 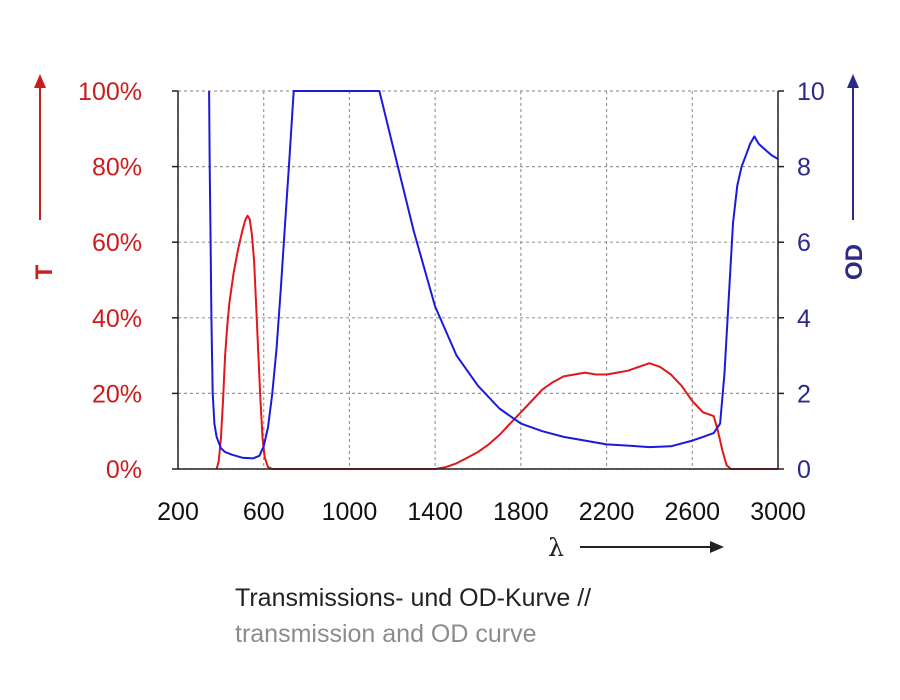 What do you see at coordinates (607, 512) in the screenshot?
I see `x-tick-label: 2200` at bounding box center [607, 512].